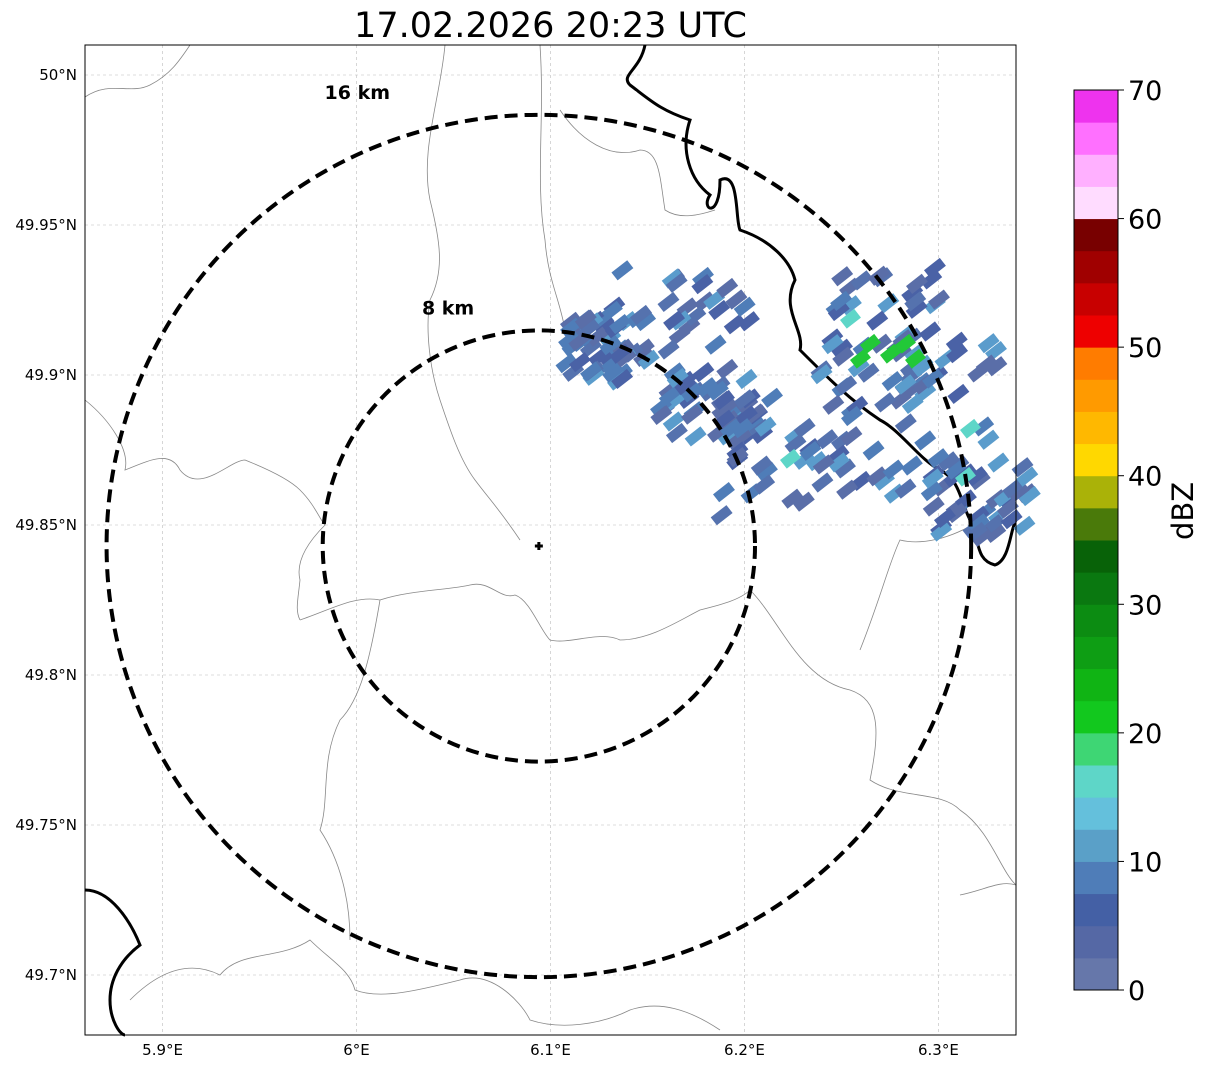  What do you see at coordinates (51, 675) in the screenshot?
I see `y-tick-label: 49.8°N` at bounding box center [51, 675].